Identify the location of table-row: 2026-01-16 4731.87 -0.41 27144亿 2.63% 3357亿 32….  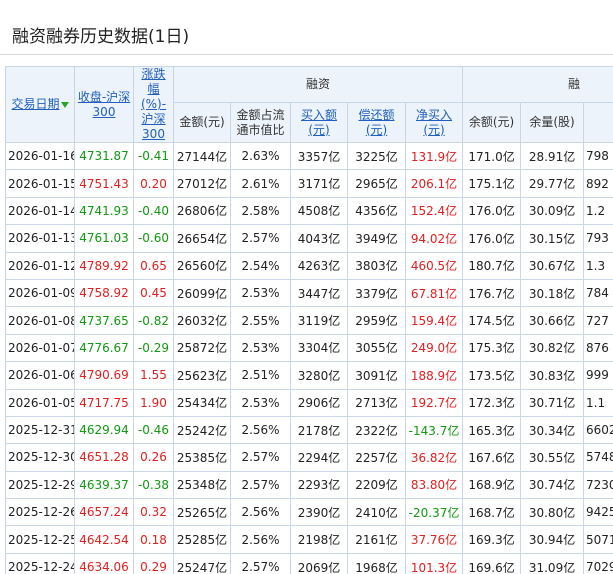
(309, 156).